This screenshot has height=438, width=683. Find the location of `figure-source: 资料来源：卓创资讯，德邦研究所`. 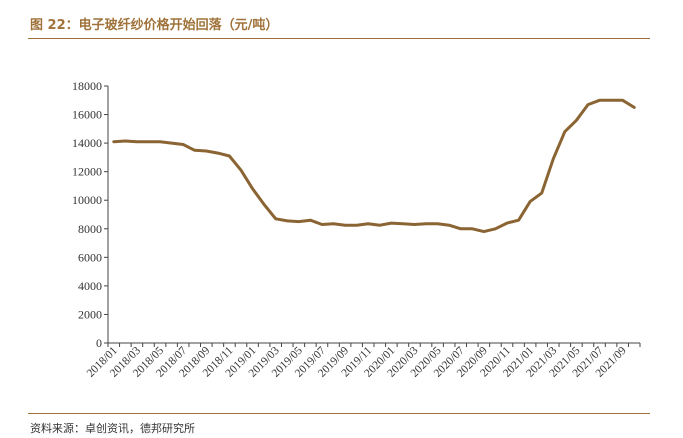

figure-source: 资料来源：卓创资讯，德邦研究所 is located at coordinates (112, 428).